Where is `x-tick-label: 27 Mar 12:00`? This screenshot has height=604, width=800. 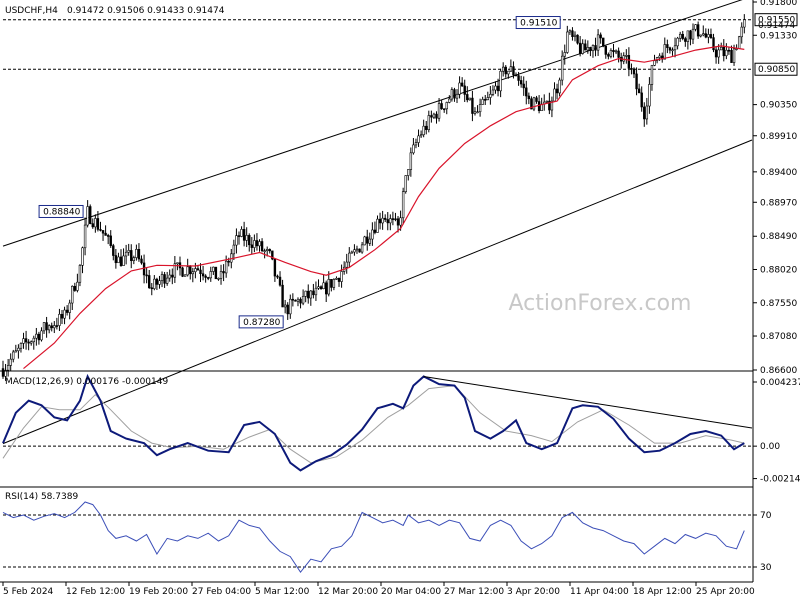
x-tick-label: 27 Mar 12:00 is located at coordinates (474, 592).